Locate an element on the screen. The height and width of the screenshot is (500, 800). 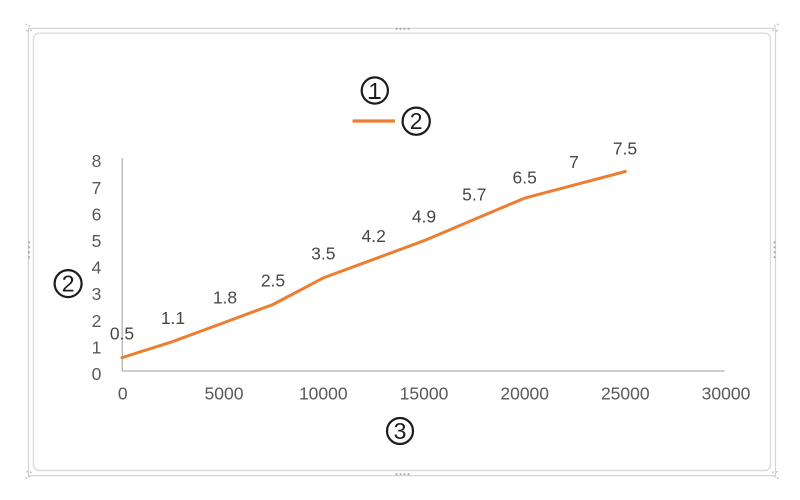
svg-text: 30000 is located at coordinates (726, 394).